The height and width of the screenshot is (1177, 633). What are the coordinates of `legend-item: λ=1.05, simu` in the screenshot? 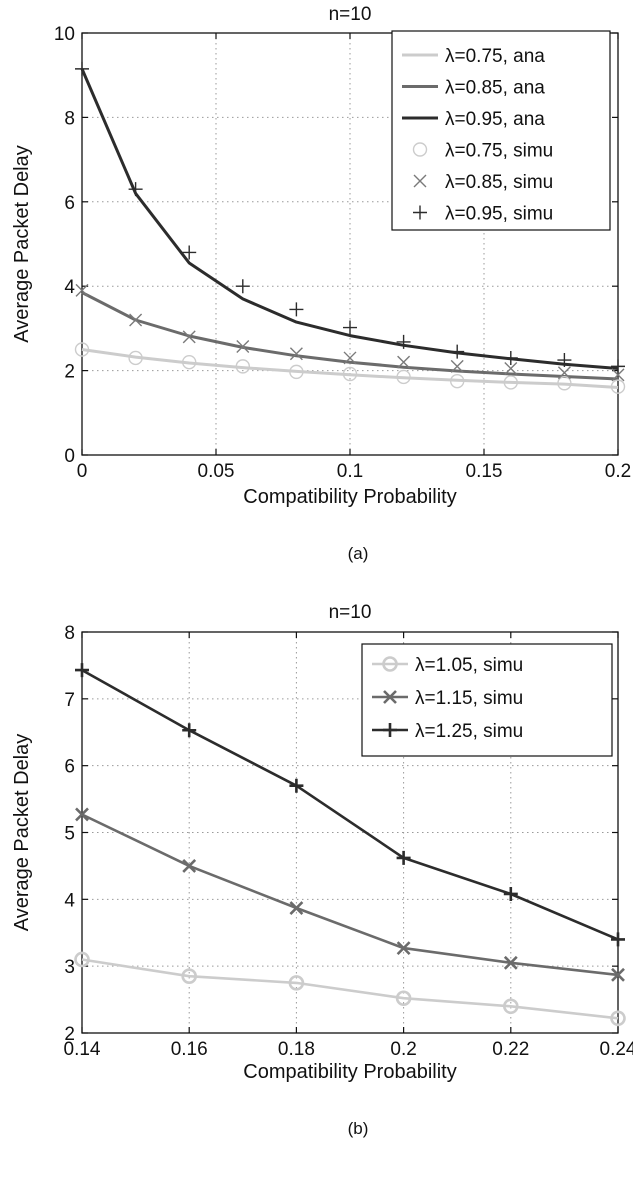 It's located at (447, 665).